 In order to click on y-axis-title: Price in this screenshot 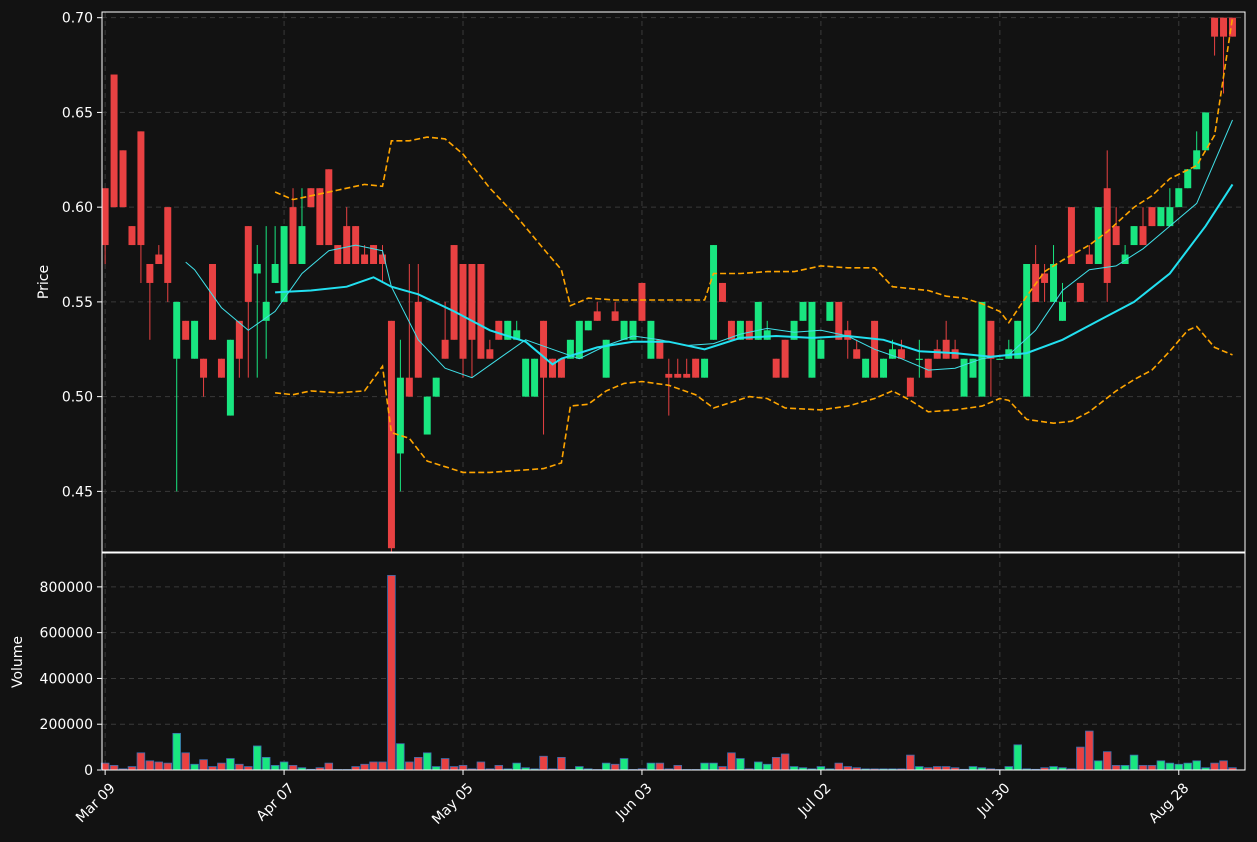, I will do `click(44, 282)`.